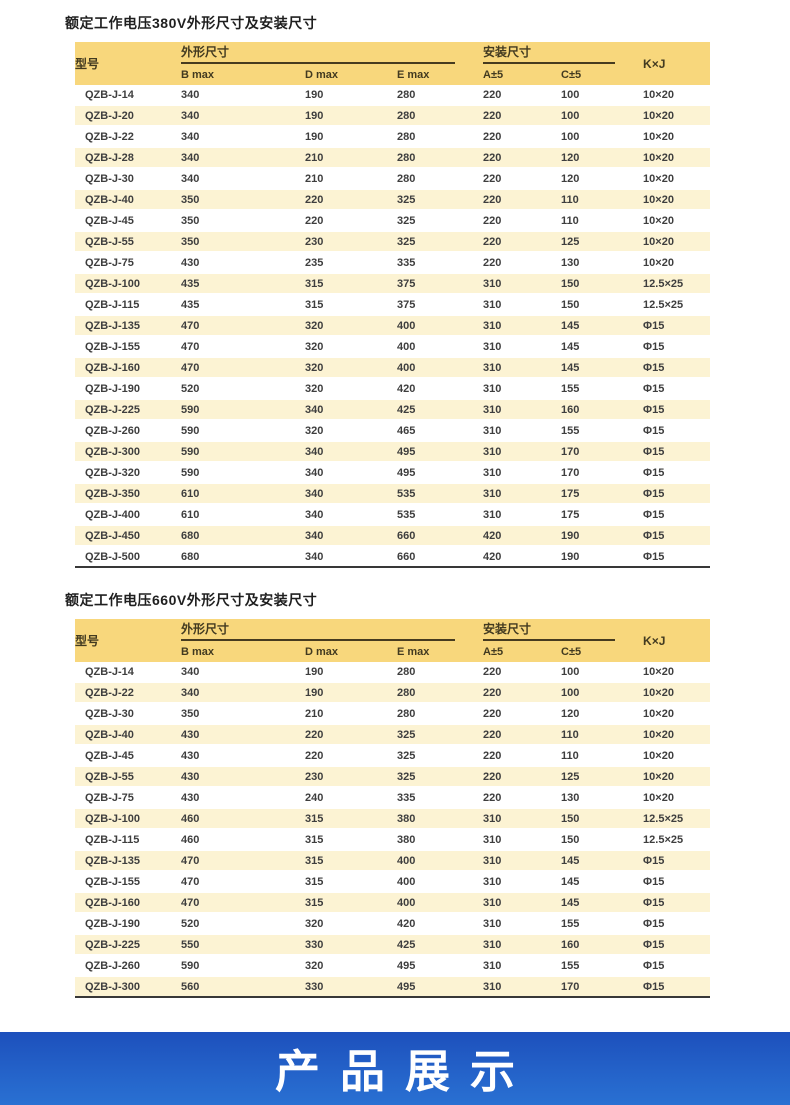 Image resolution: width=790 pixels, height=1105 pixels. I want to click on value-cell: 590, so click(243, 431).